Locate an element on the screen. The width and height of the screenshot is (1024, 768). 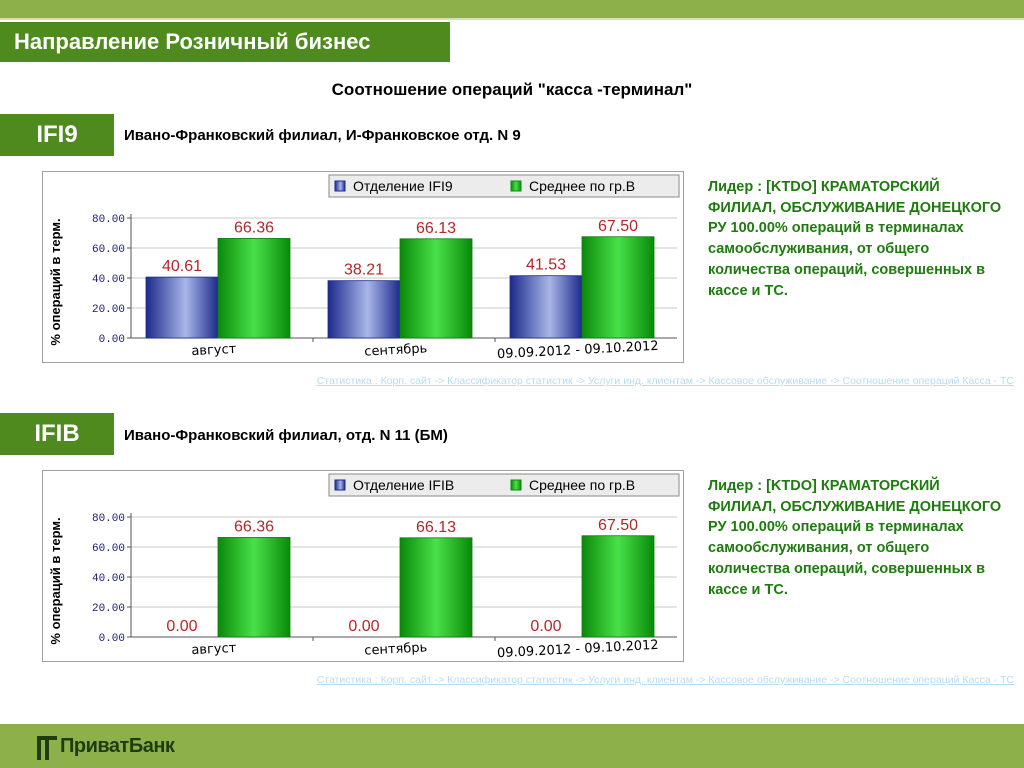
branch-title: Ивано-Франковский филиал, отд. N 11 (БМ) is located at coordinates (286, 435).